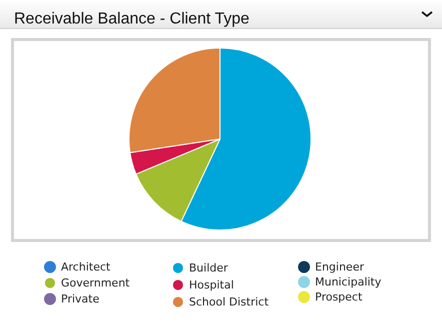 The width and height of the screenshot is (442, 324). I want to click on chart-title: Receivable Balance - Client Type, so click(132, 19).